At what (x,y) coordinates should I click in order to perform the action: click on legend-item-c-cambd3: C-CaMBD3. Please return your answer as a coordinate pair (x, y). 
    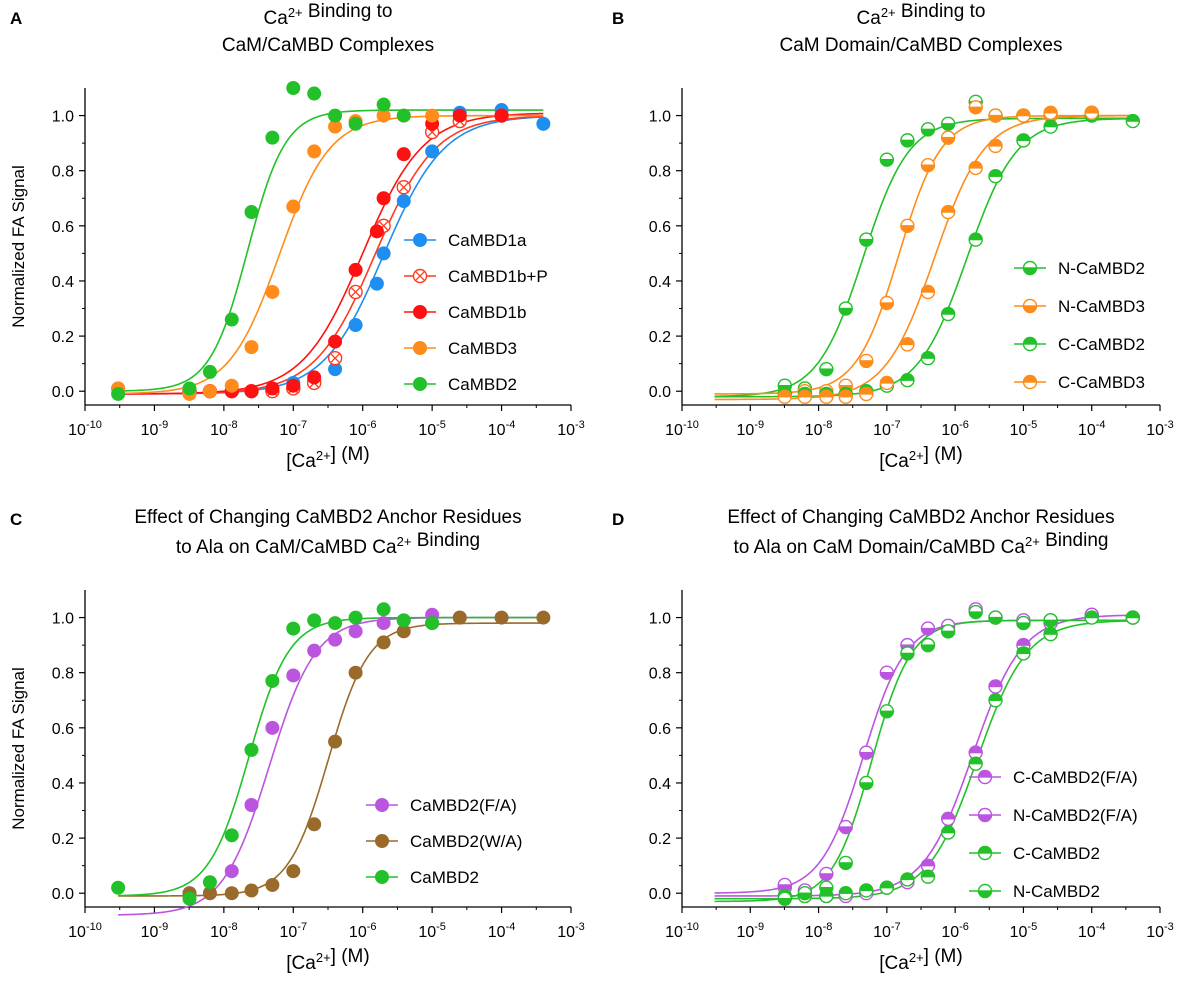
    Looking at the image, I should click on (1079, 382).